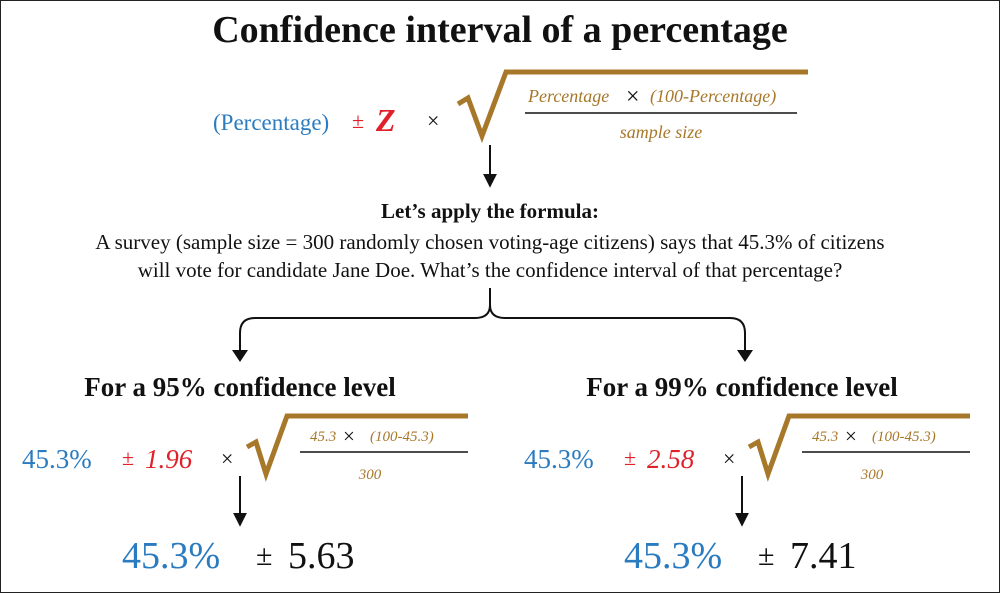 The height and width of the screenshot is (593, 1000). I want to click on plus-minus: ±, so click(358, 120).